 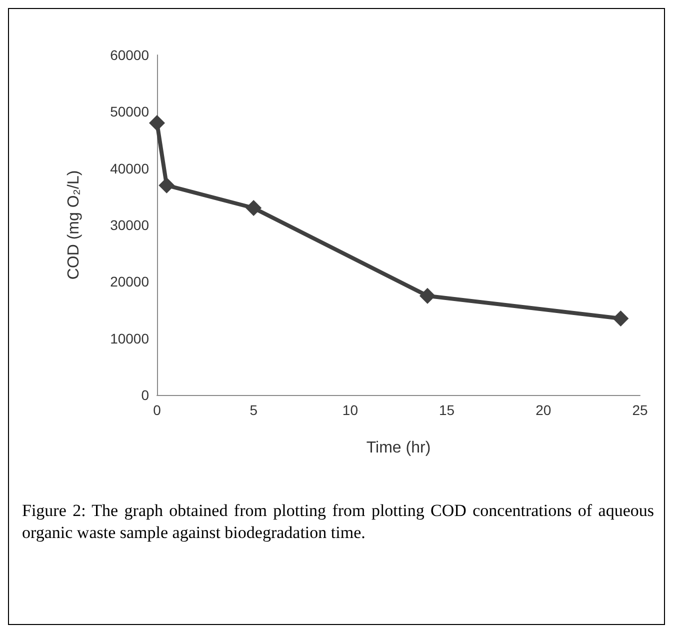 I want to click on x-tick-label: 10, so click(x=350, y=410).